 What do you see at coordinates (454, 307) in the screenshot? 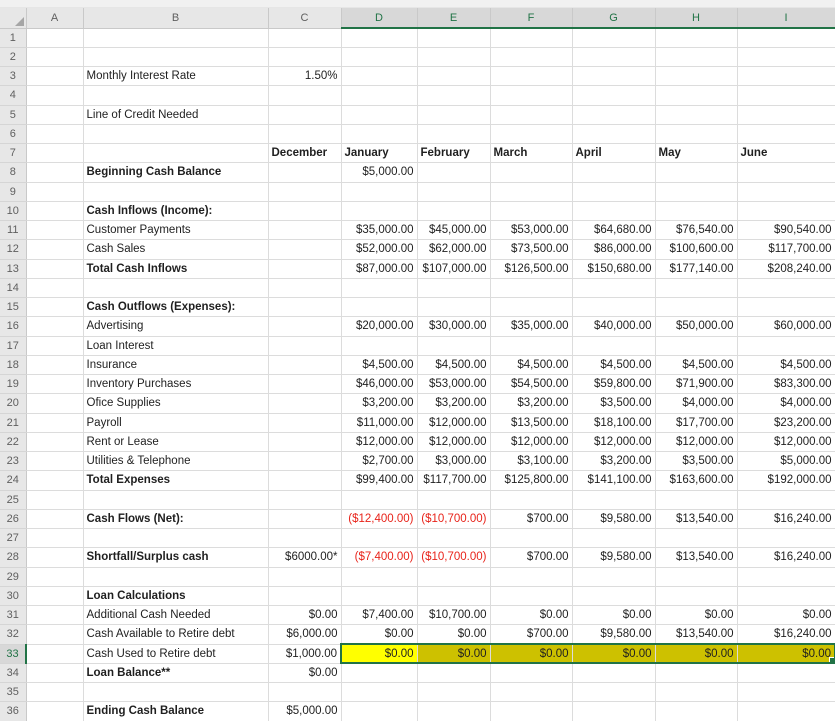
I see `cell-E15` at bounding box center [454, 307].